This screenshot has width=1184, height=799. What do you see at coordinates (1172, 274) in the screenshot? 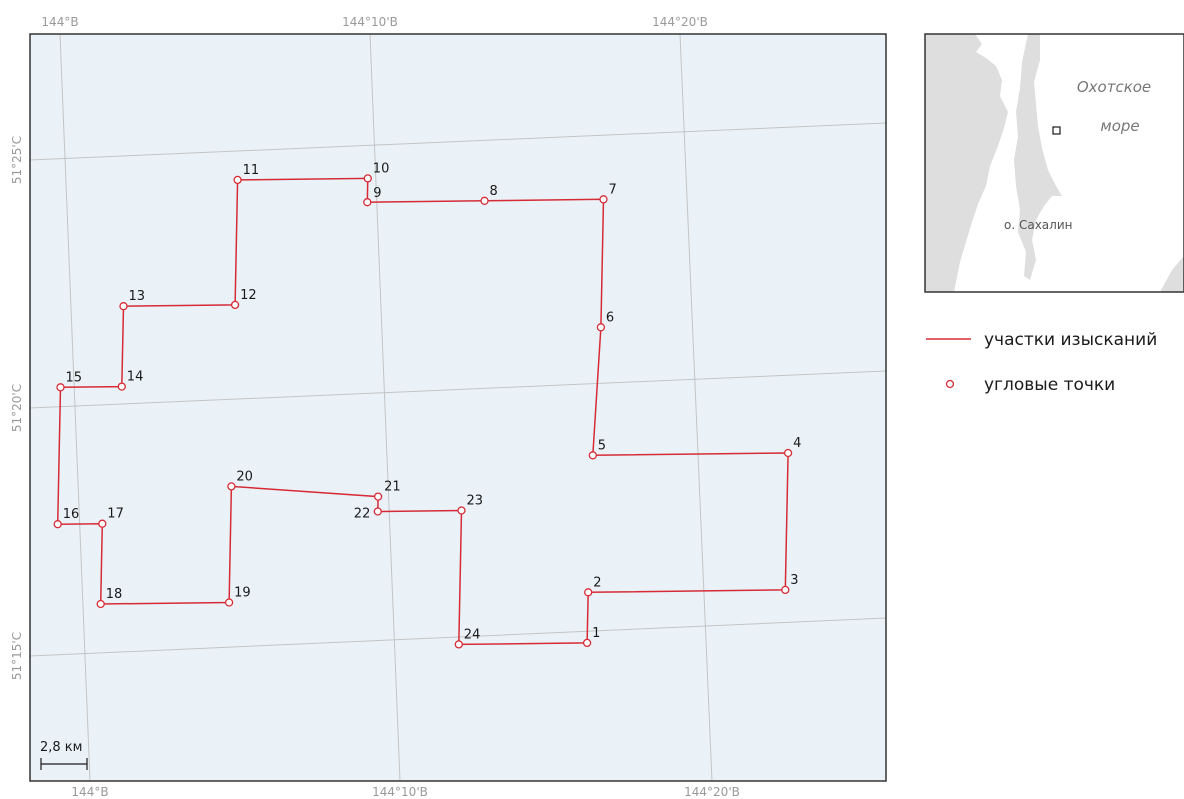
I see `inset-land-corner` at bounding box center [1172, 274].